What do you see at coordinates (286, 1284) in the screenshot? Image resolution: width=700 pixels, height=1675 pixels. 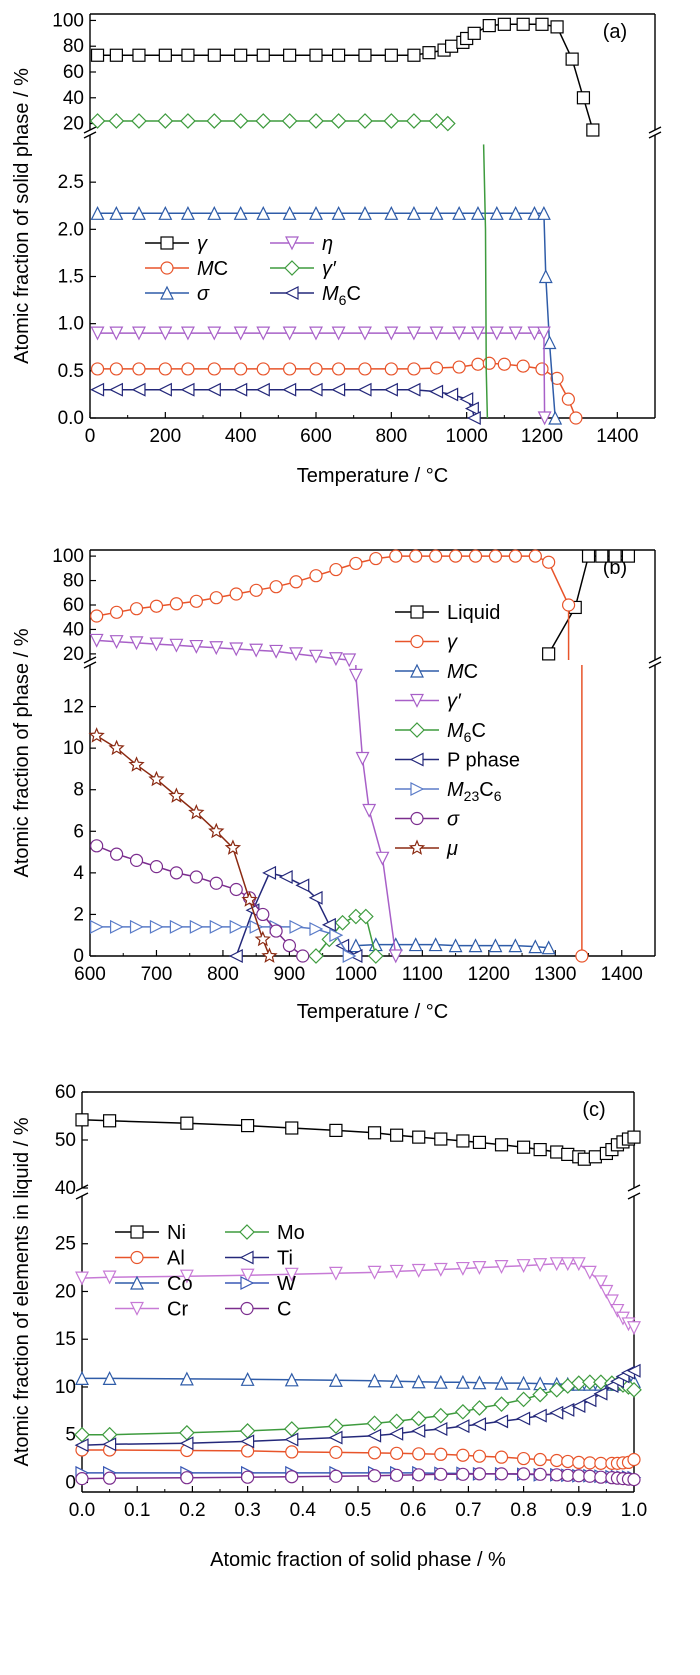 I see `legend-label: W` at bounding box center [286, 1284].